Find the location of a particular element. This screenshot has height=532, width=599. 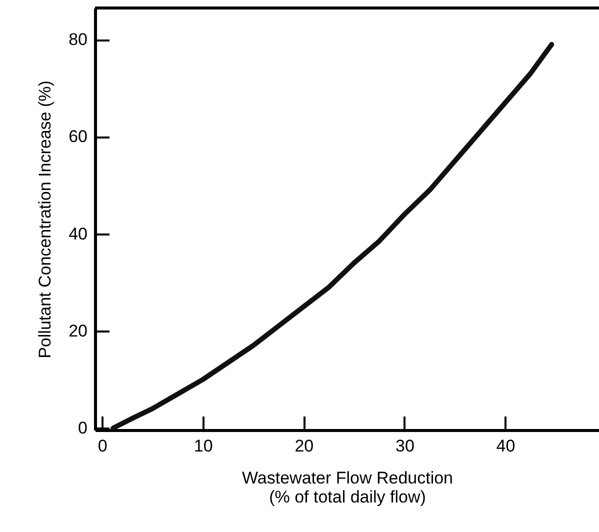

x-tick-label: 20 is located at coordinates (304, 446).